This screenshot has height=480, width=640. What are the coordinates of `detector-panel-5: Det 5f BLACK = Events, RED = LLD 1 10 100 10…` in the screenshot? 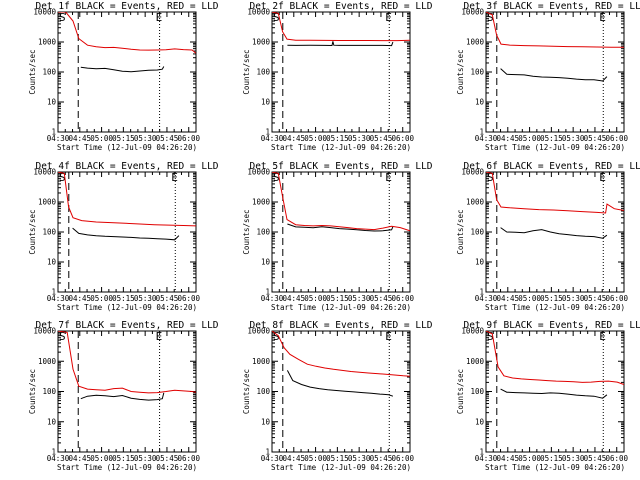 It's located at (337, 236).